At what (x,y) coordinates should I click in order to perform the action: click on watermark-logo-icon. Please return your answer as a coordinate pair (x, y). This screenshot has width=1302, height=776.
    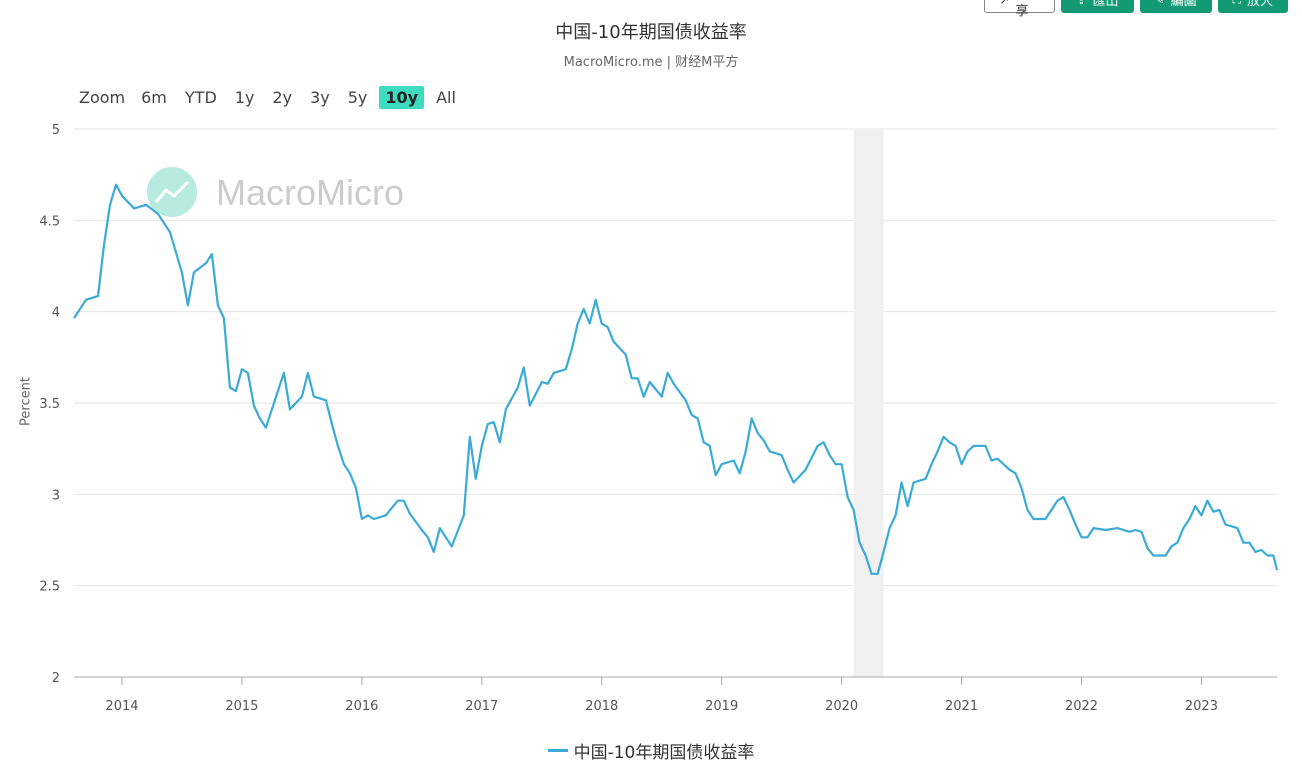
    Looking at the image, I should click on (172, 192).